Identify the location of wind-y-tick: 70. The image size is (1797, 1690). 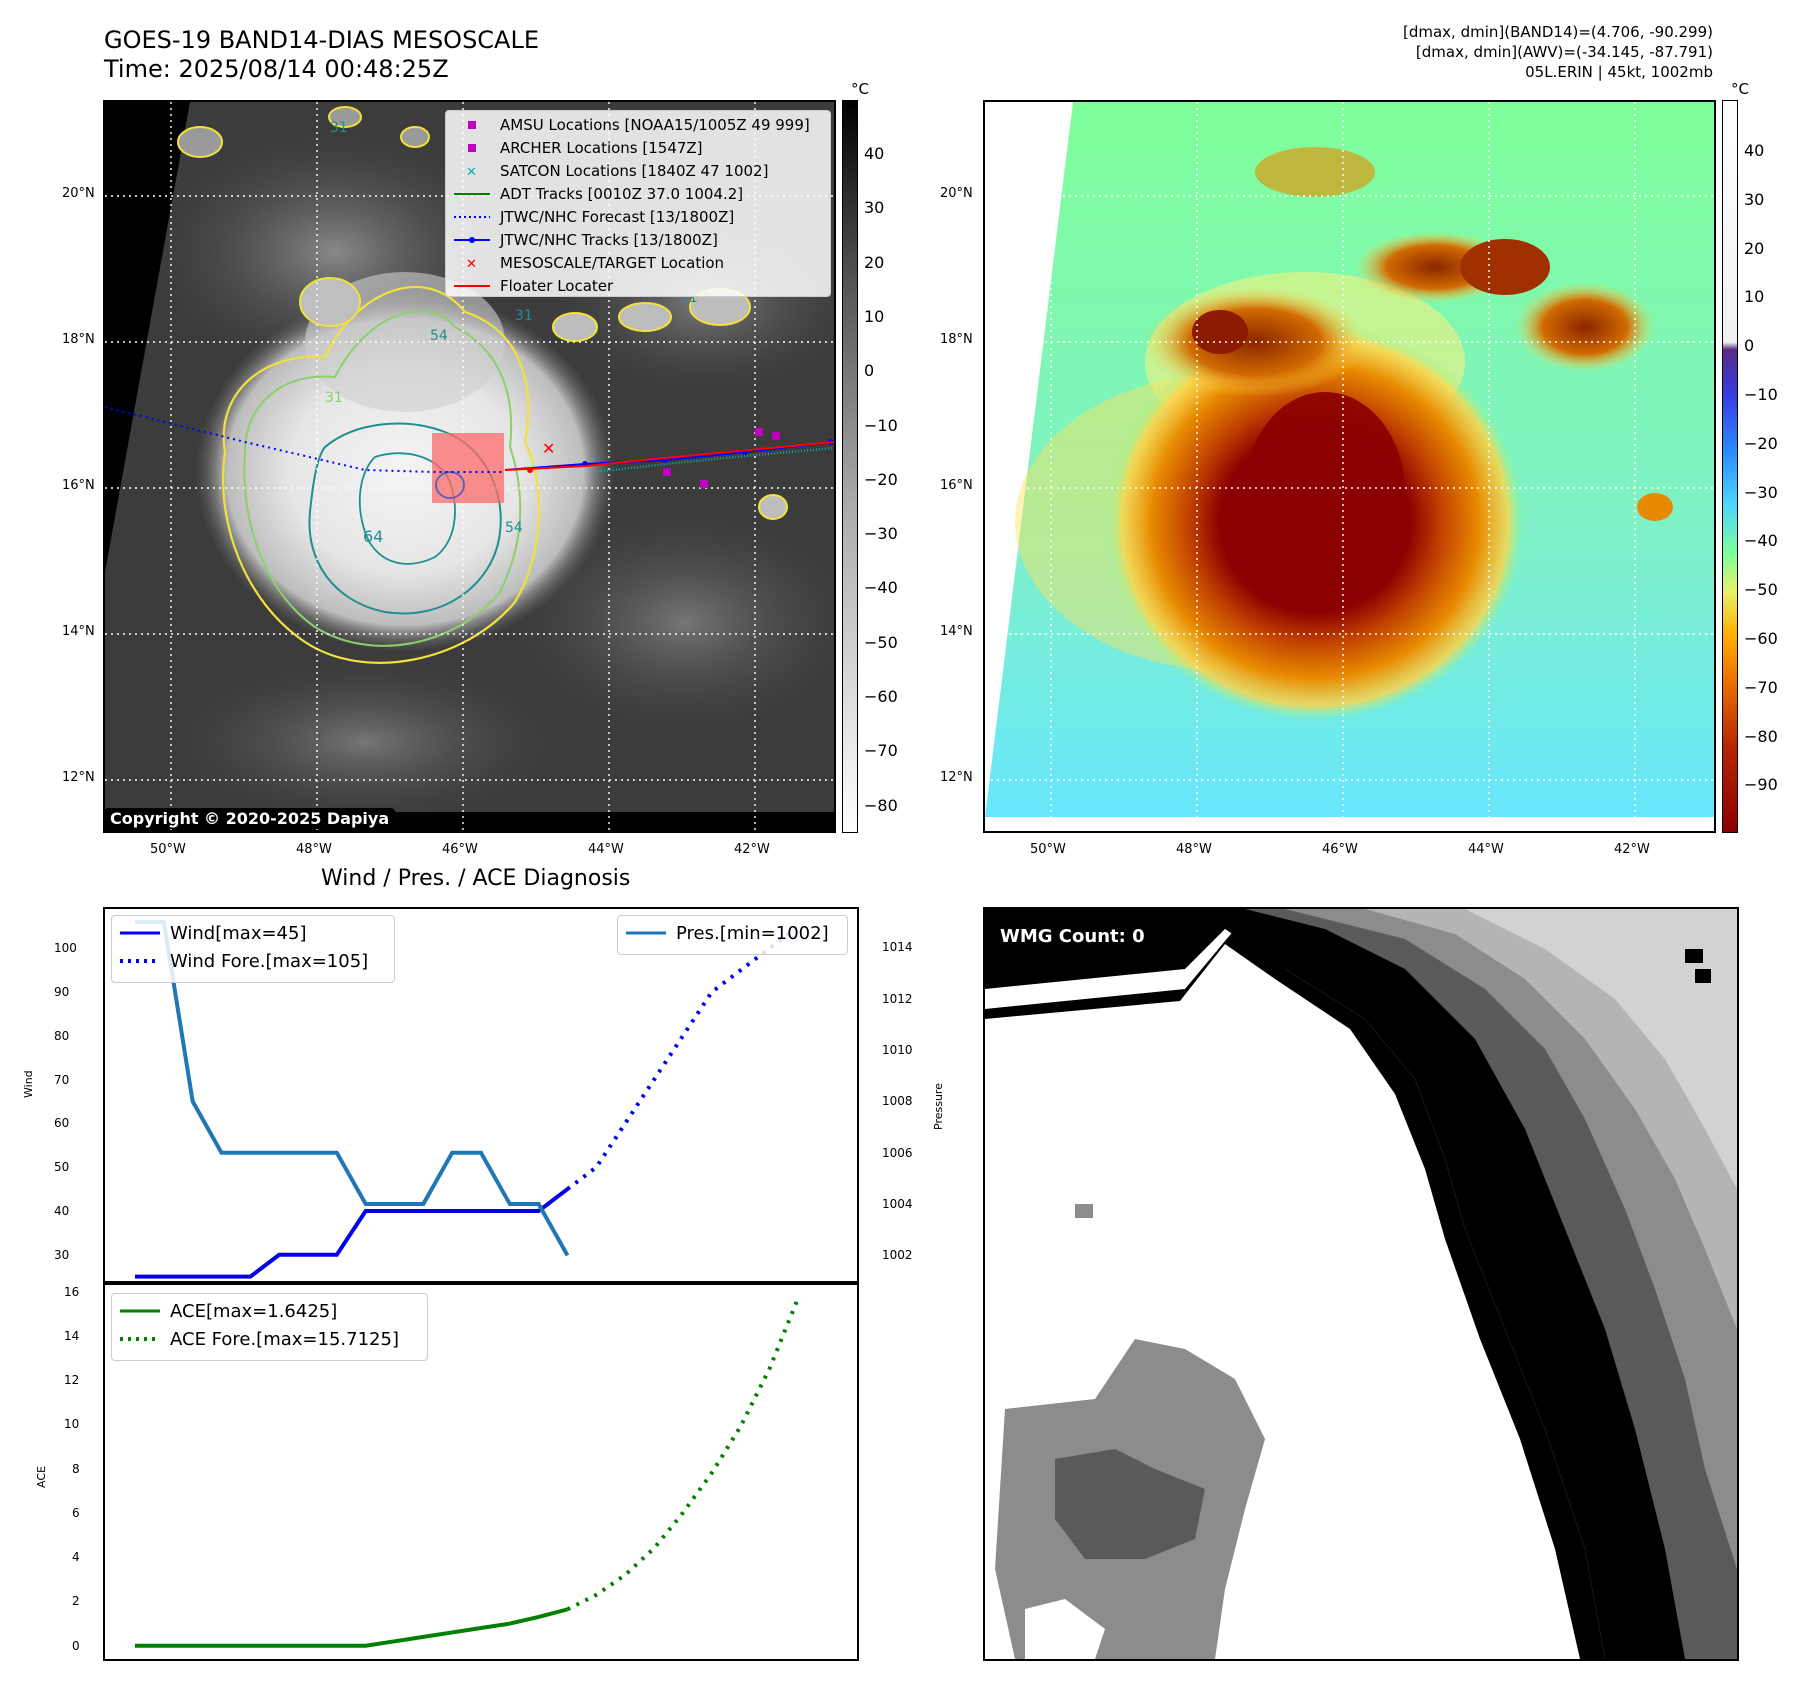
(62, 1079).